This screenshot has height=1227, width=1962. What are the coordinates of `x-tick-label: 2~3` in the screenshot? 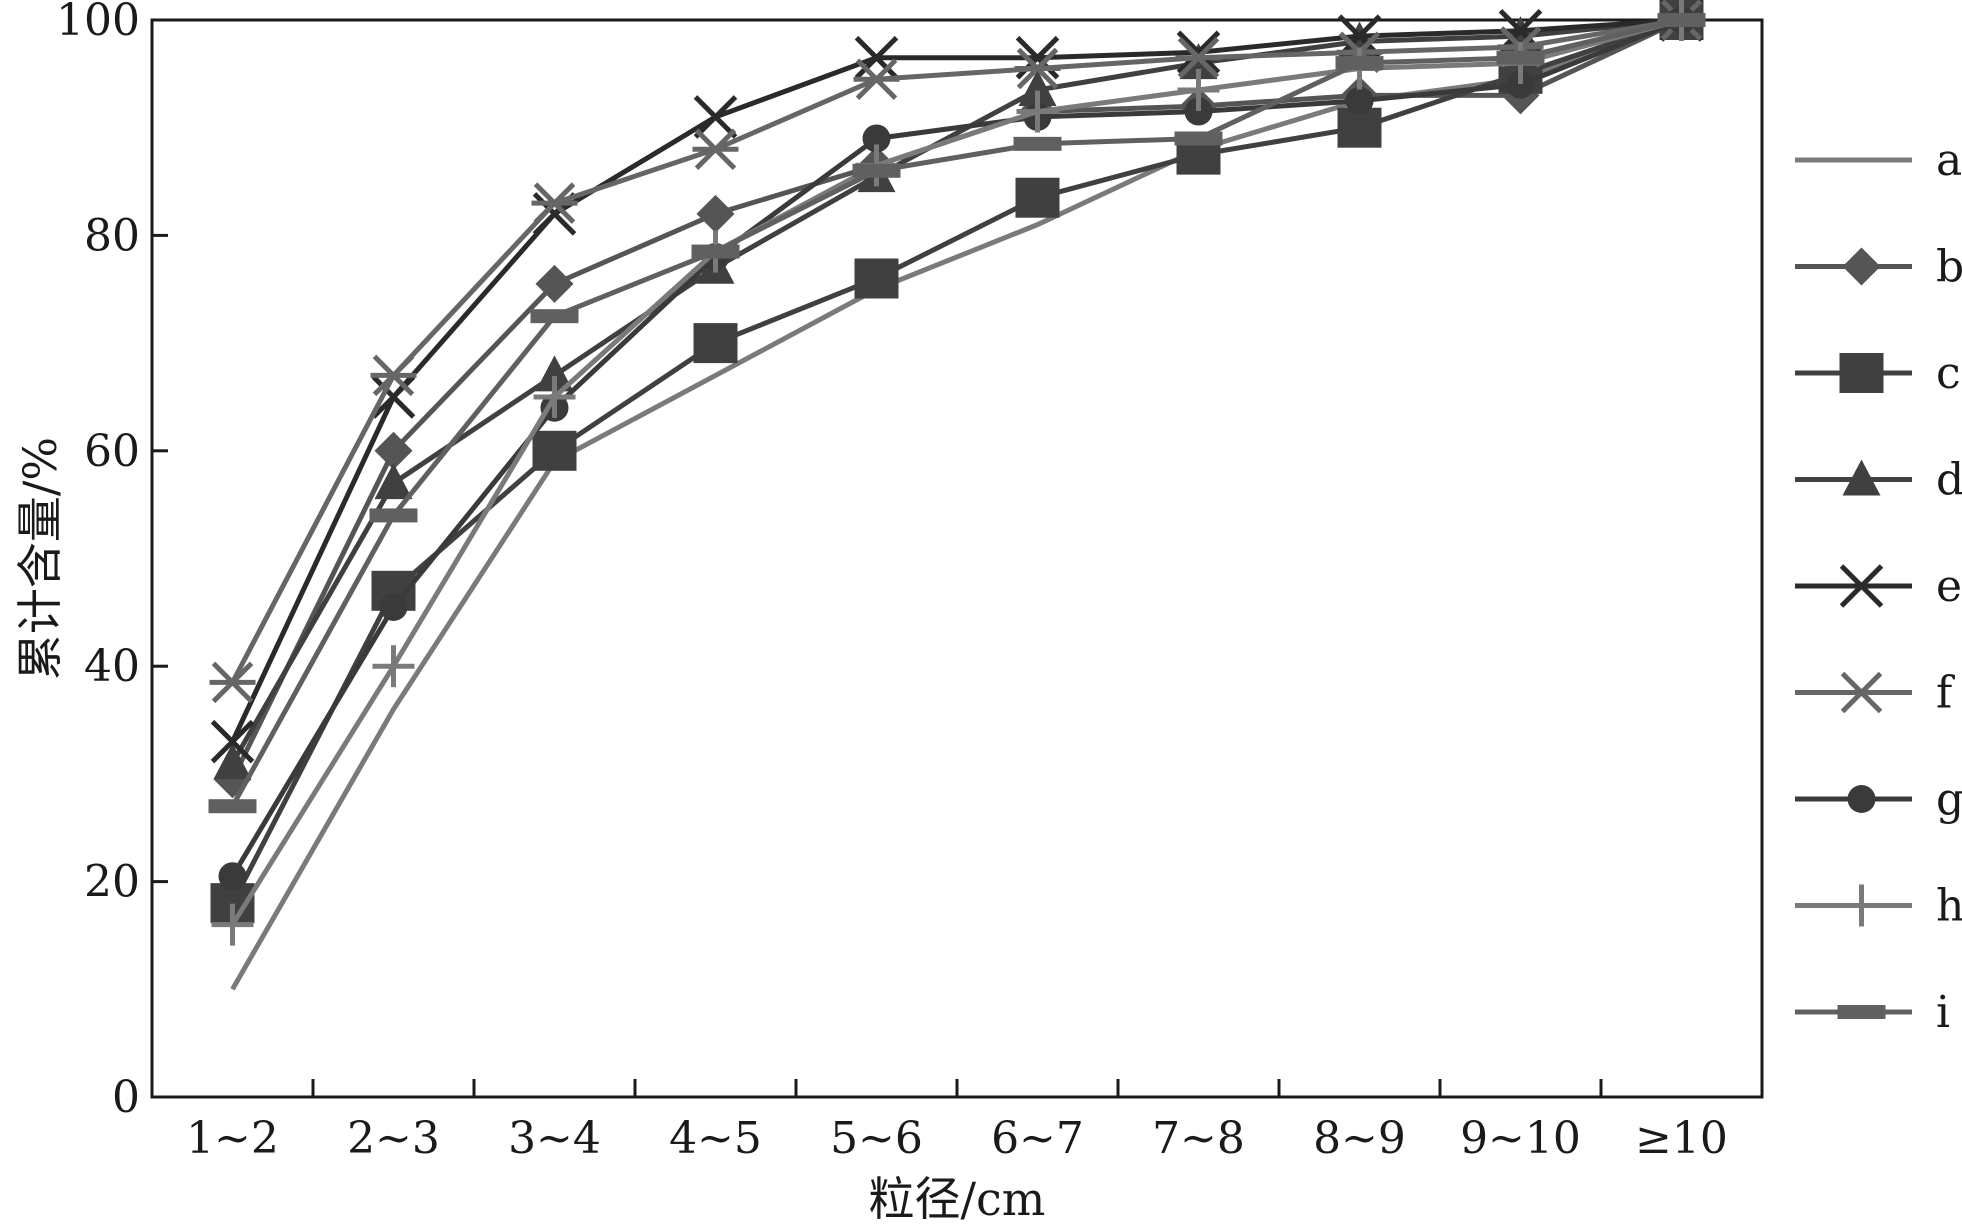 It's located at (393, 1138).